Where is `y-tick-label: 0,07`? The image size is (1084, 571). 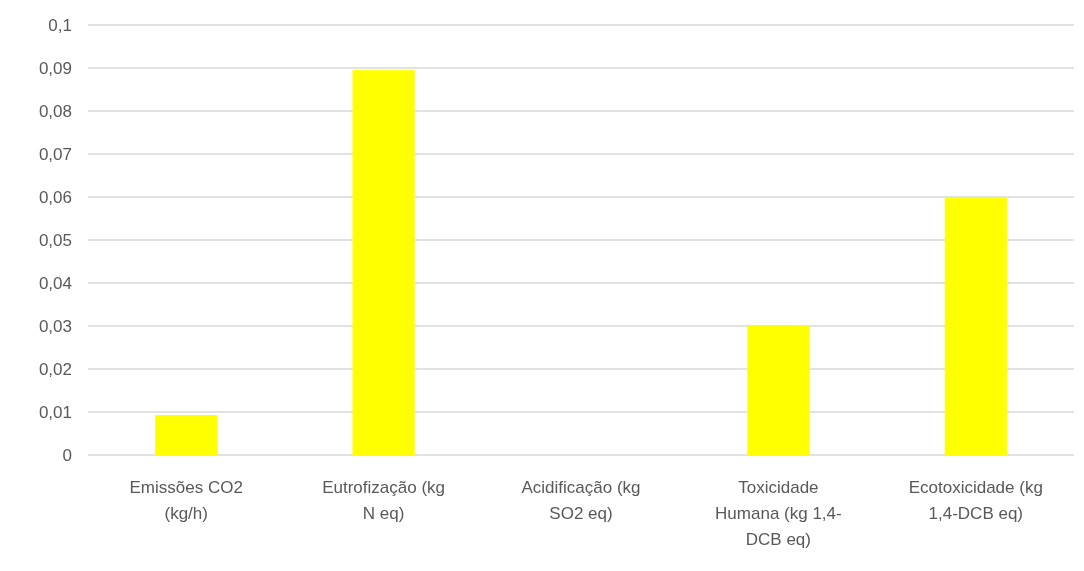
y-tick-label: 0,07 is located at coordinates (55, 154).